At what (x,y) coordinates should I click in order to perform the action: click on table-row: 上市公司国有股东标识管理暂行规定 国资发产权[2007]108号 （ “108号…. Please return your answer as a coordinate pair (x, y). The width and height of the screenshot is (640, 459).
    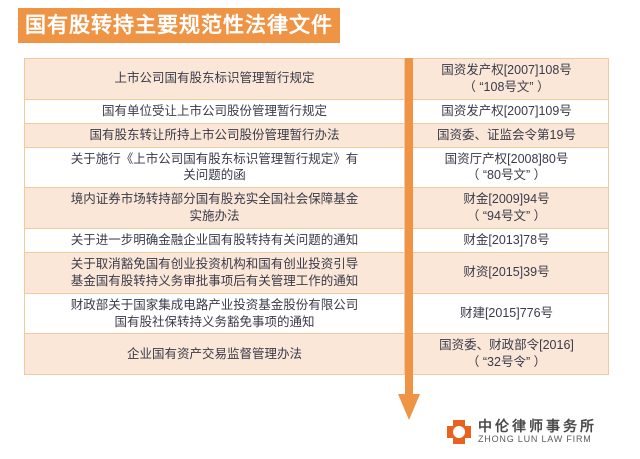
    Looking at the image, I should click on (316, 79).